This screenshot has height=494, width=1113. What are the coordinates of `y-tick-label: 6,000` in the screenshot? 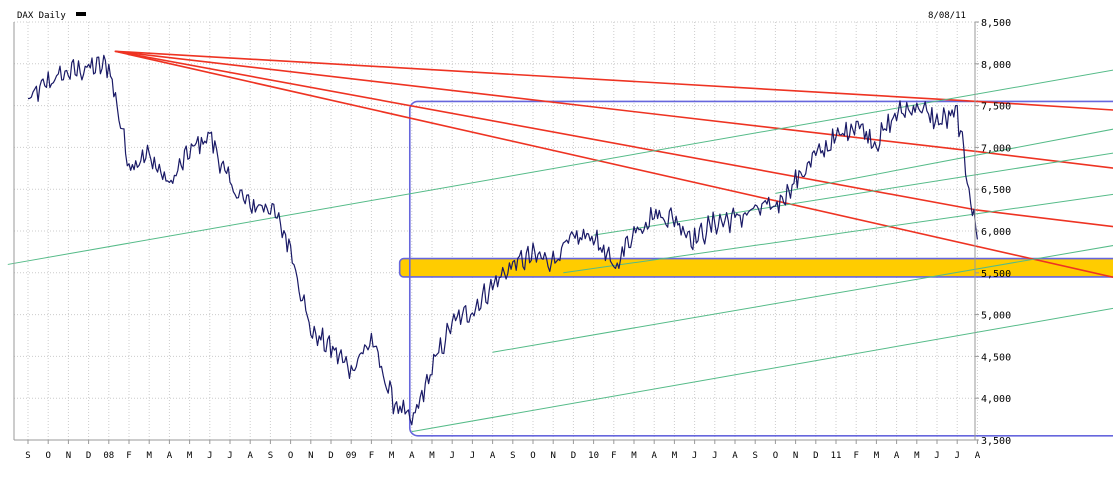 It's located at (996, 232).